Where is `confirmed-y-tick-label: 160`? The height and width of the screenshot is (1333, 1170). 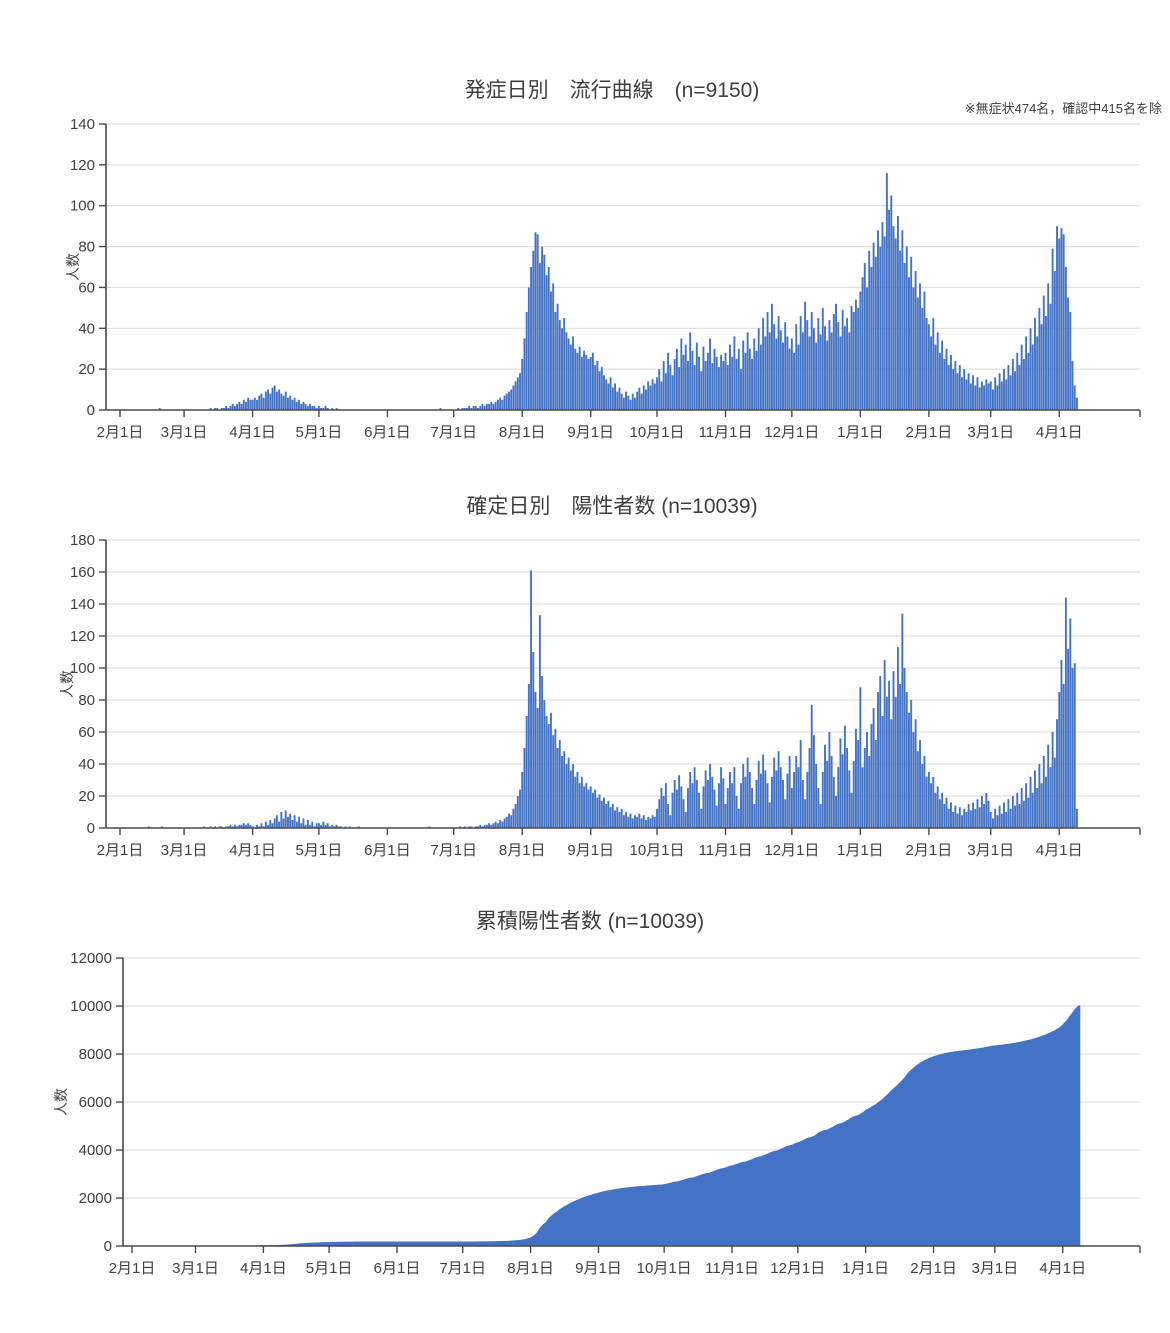
confirmed-y-tick-label: 160 is located at coordinates (82, 572).